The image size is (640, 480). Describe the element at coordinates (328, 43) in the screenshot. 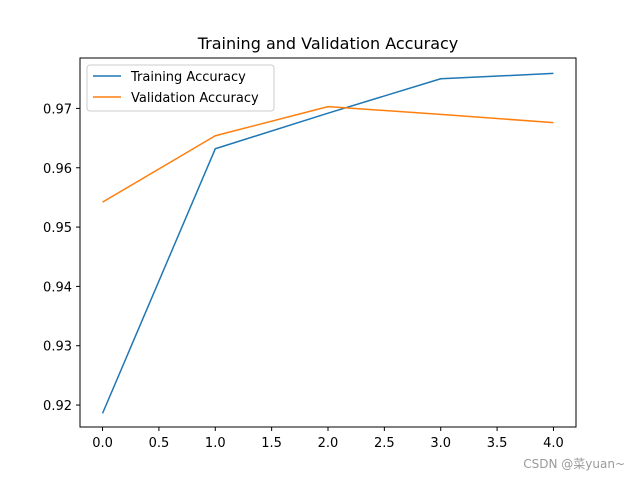

I see `chart-title: Training and Validation Accuracy` at that location.